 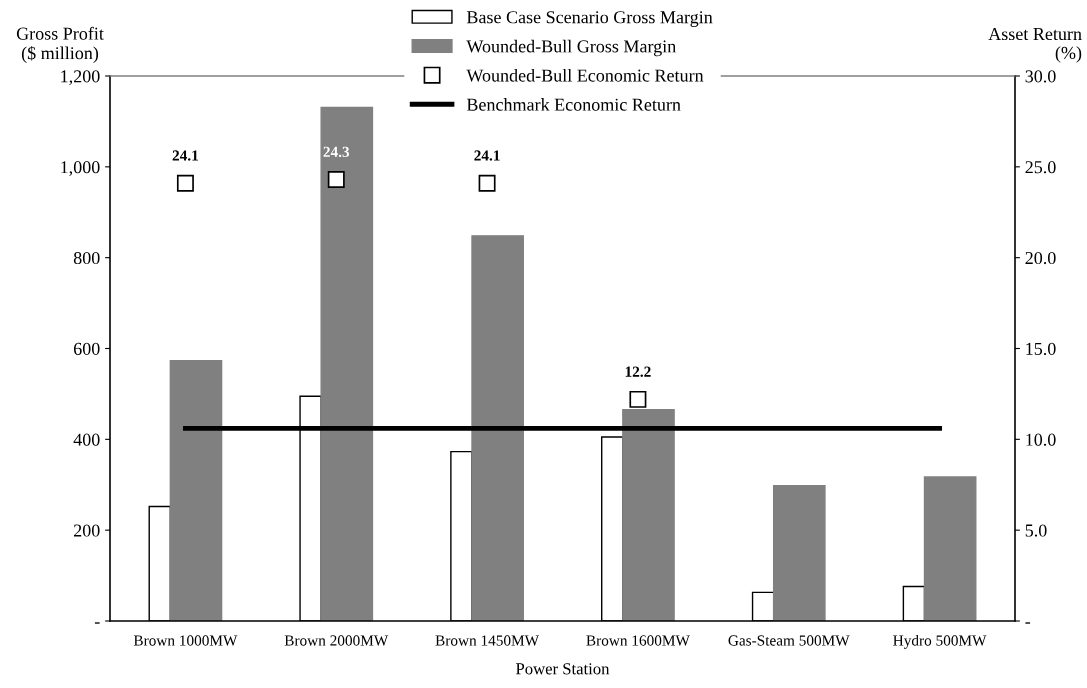 I want to click on y-tick-label: 400, so click(x=86, y=439).